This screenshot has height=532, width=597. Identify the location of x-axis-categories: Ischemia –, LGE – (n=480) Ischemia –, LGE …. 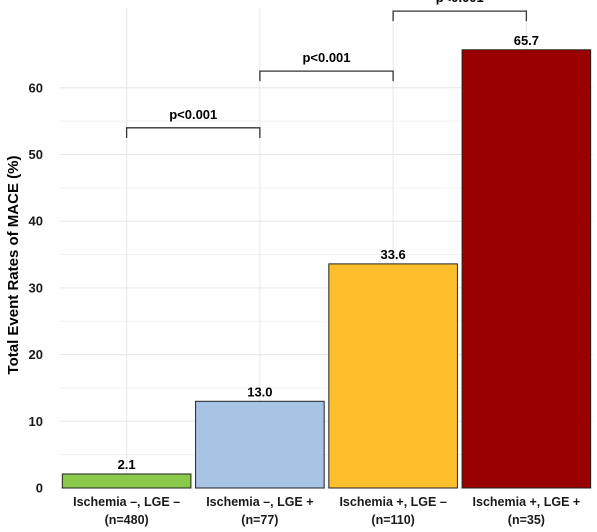
(326, 511).